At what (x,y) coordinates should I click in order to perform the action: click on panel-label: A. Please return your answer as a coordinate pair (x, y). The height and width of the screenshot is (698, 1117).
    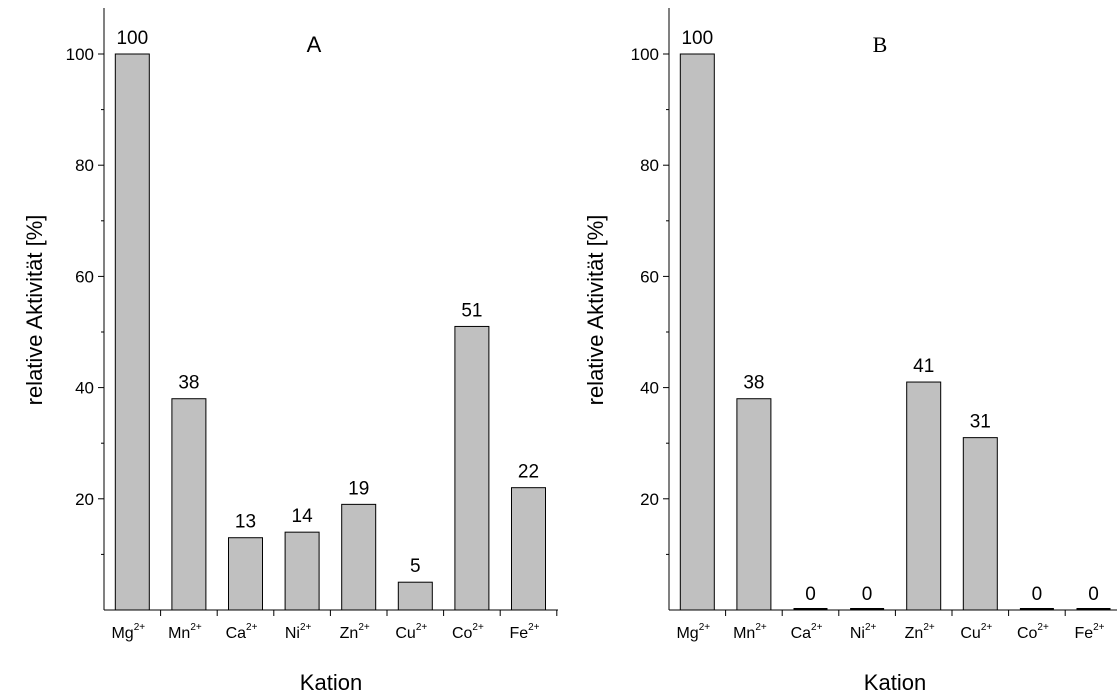
    Looking at the image, I should click on (314, 44).